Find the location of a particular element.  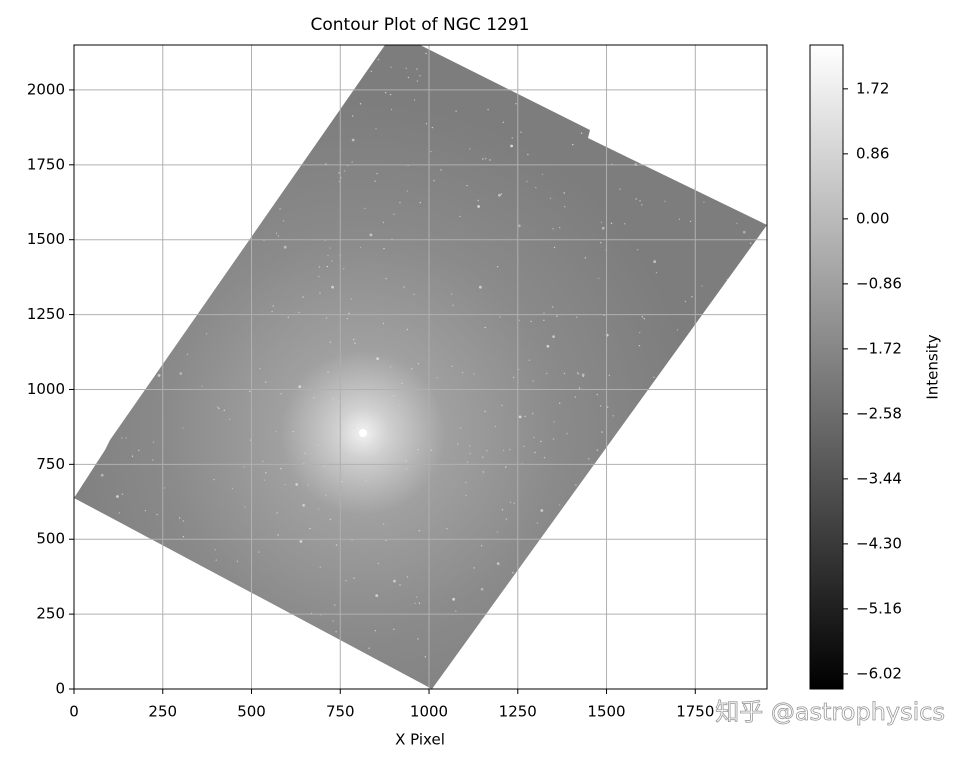

x-tick-label: 0 is located at coordinates (74, 712).